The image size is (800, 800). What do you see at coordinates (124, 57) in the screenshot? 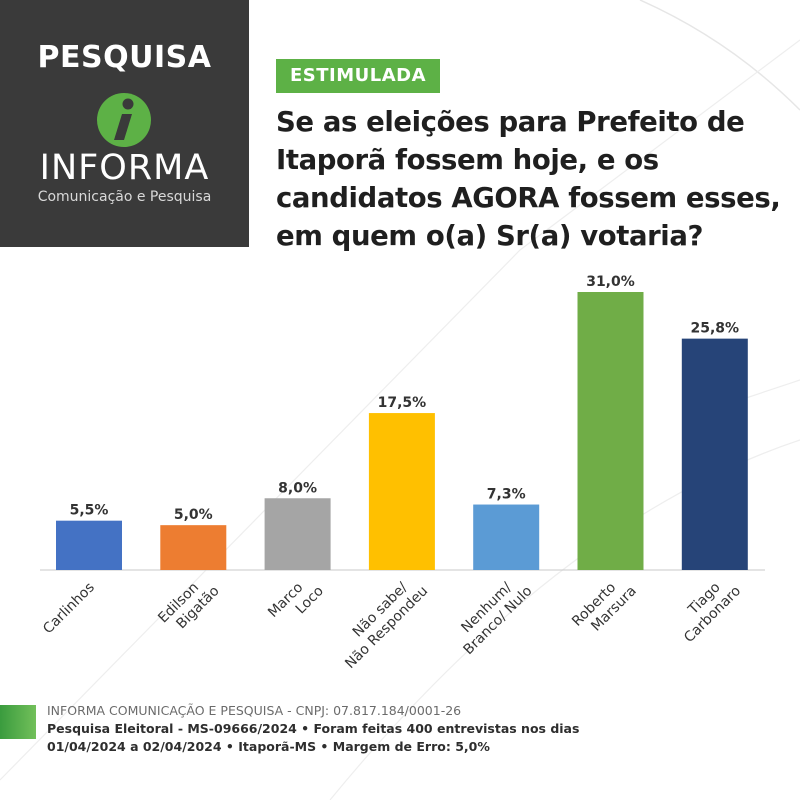
I see `brand-pesquisa-label: PESQUISA` at bounding box center [124, 57].